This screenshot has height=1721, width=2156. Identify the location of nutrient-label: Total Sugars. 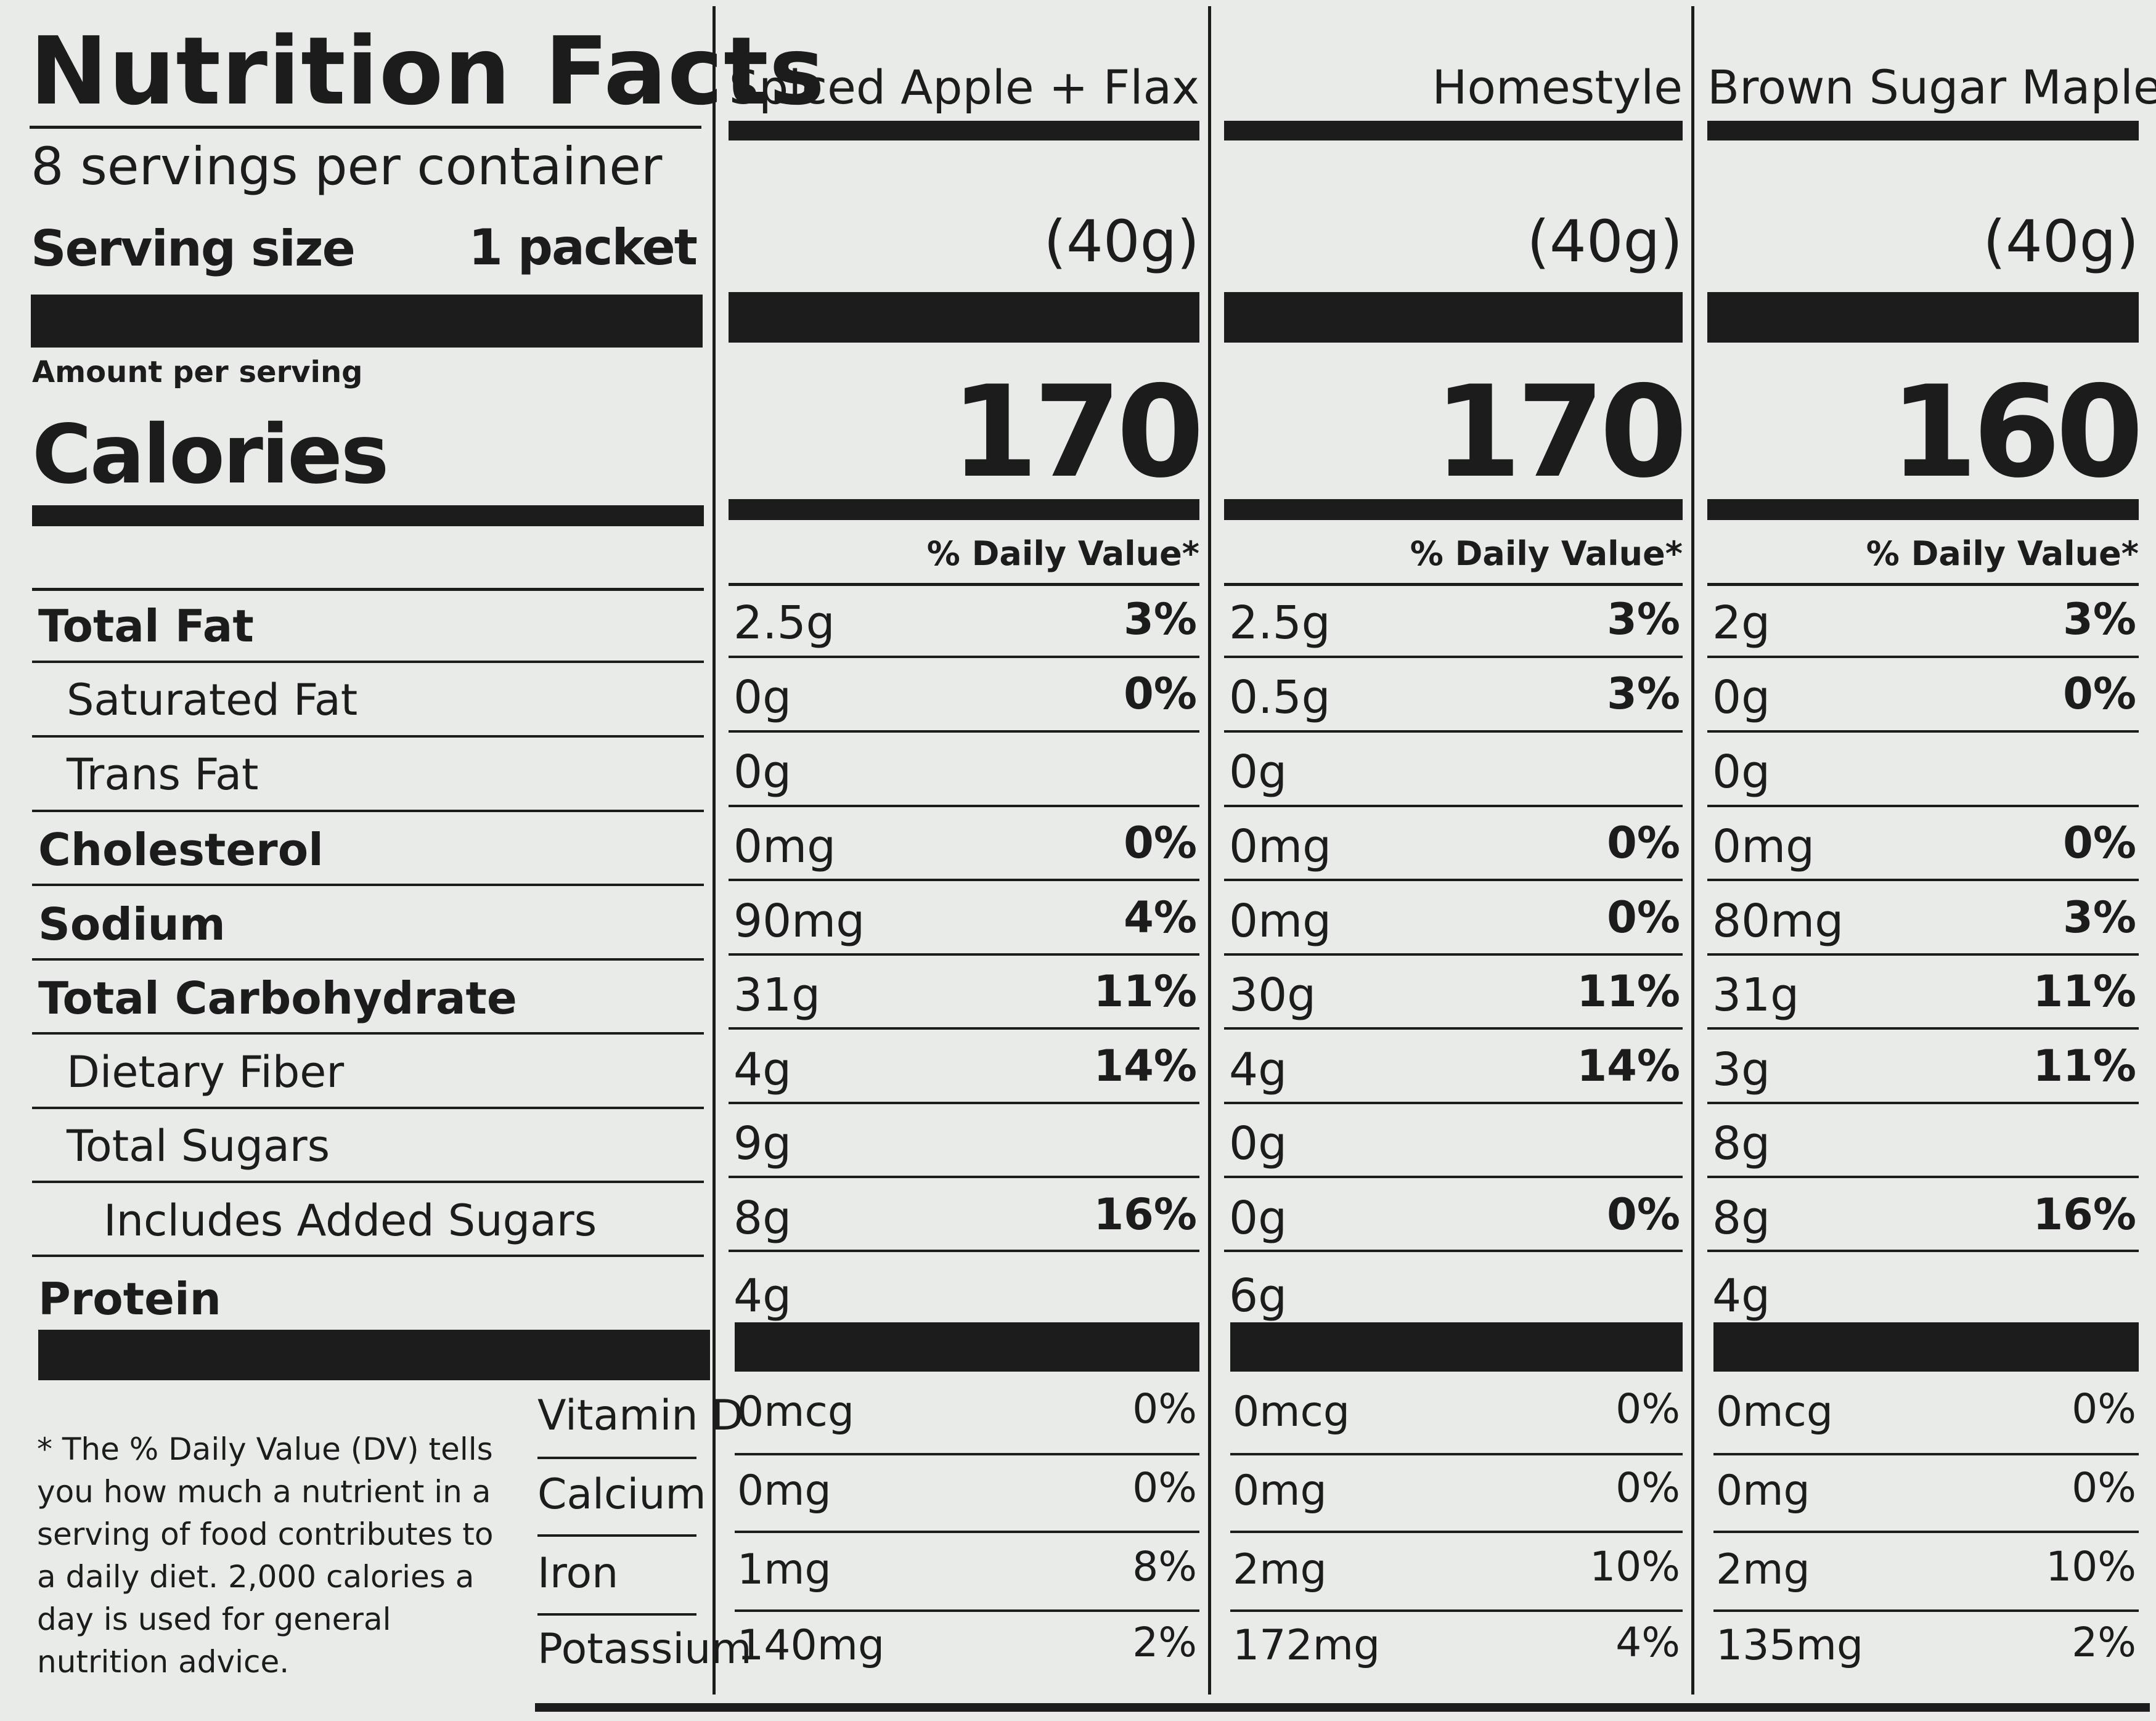
(198, 1146).